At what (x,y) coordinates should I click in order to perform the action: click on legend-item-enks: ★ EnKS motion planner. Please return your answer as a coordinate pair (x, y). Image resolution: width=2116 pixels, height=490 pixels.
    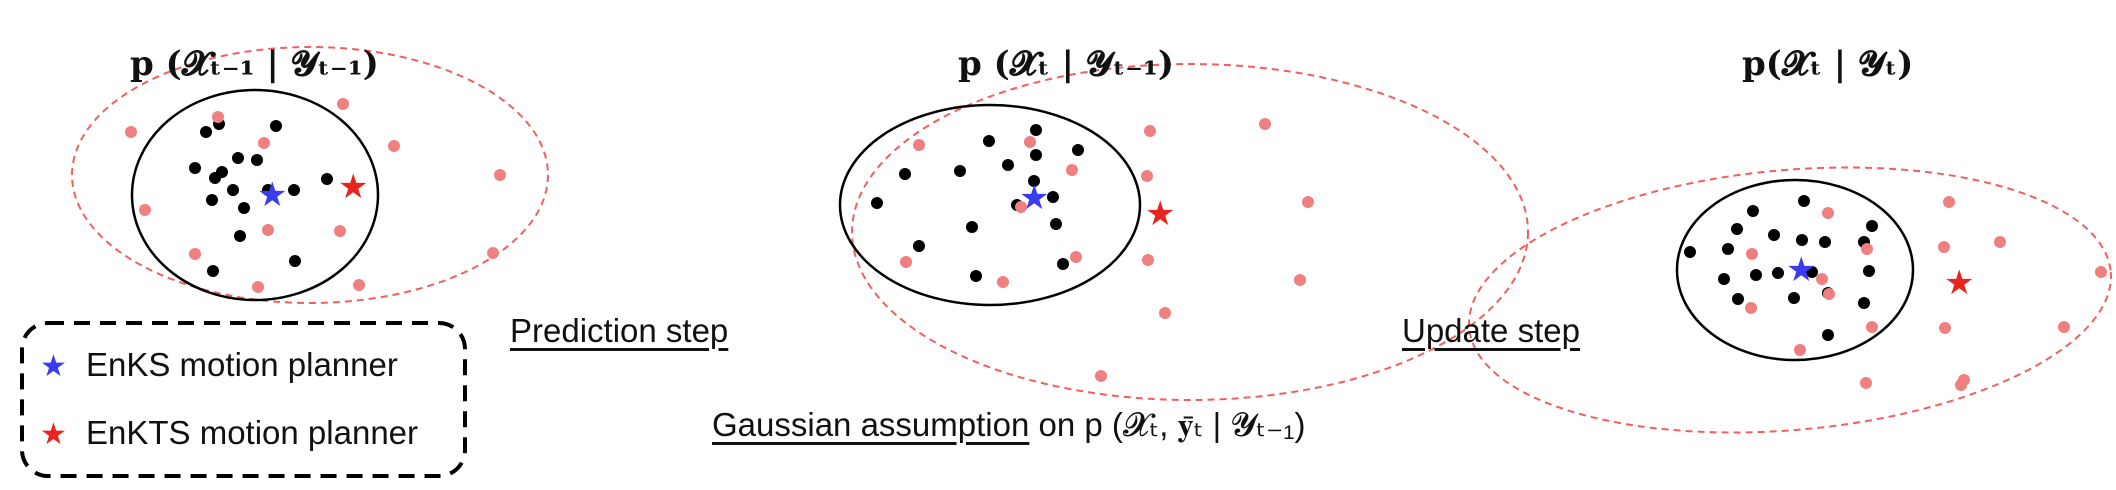
    Looking at the image, I should click on (219, 365).